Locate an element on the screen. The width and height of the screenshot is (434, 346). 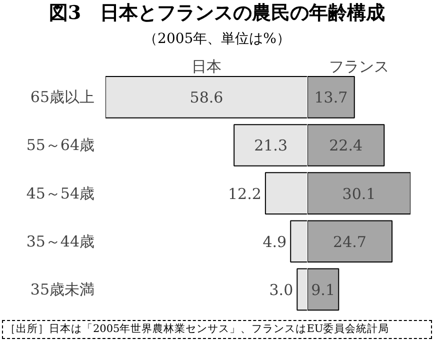
data-label: 9.1 is located at coordinates (323, 290).